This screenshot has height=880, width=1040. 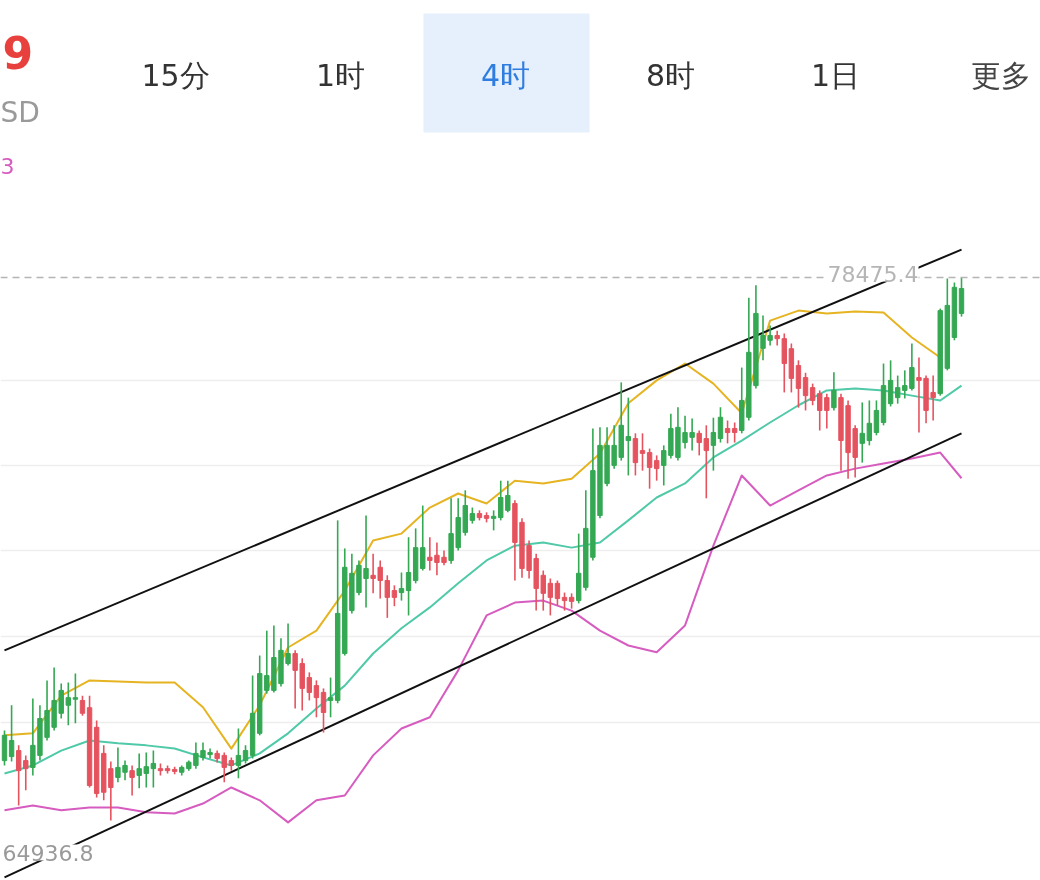 What do you see at coordinates (873, 274) in the screenshot?
I see `ref-line-label: 78475.4` at bounding box center [873, 274].